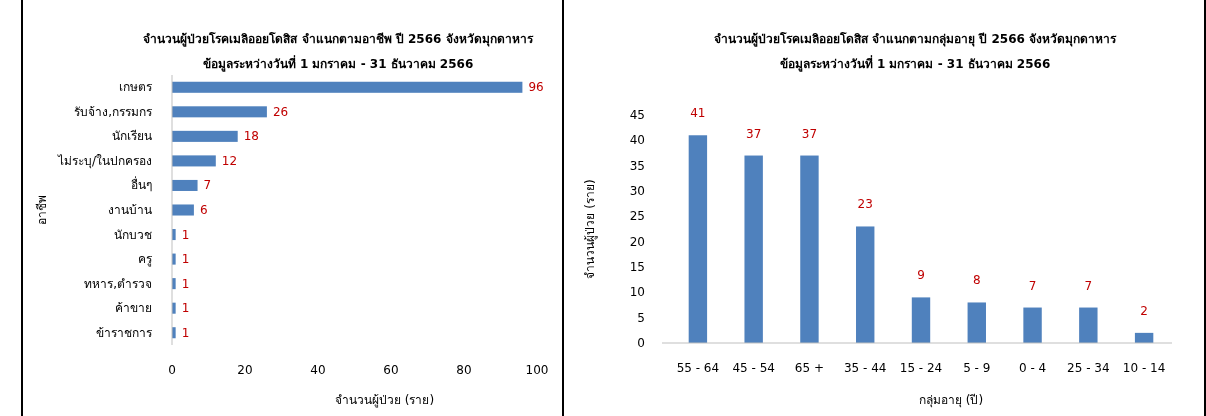 The width and height of the screenshot is (1206, 416). Describe the element at coordinates (753, 368) in the screenshot. I see `x-tick-label: 45 - 54` at that location.